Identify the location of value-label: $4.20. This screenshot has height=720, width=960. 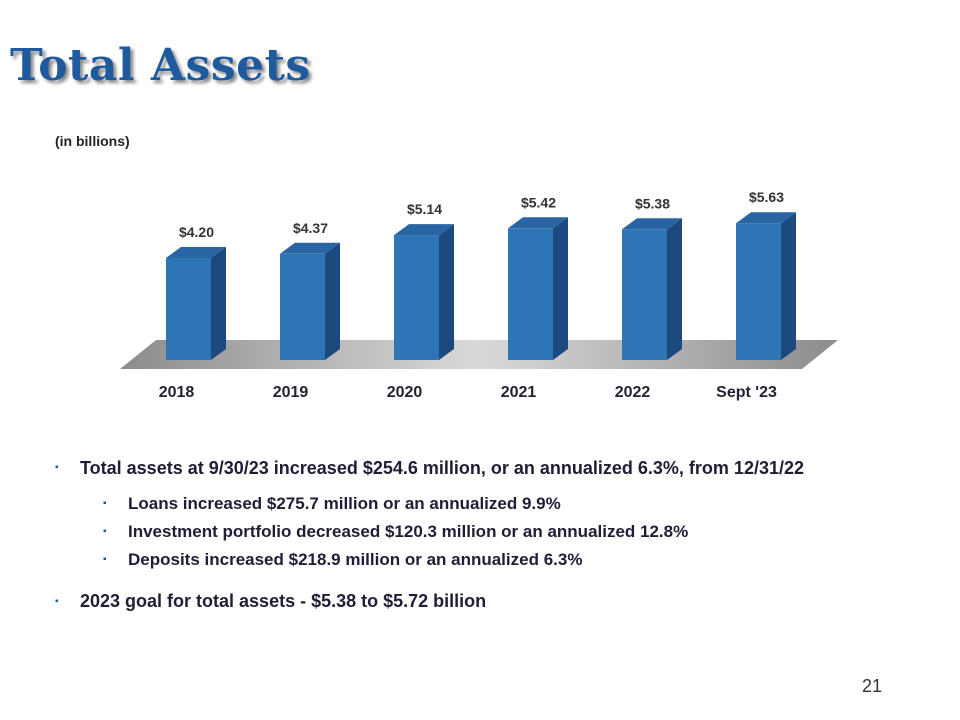
(196, 232).